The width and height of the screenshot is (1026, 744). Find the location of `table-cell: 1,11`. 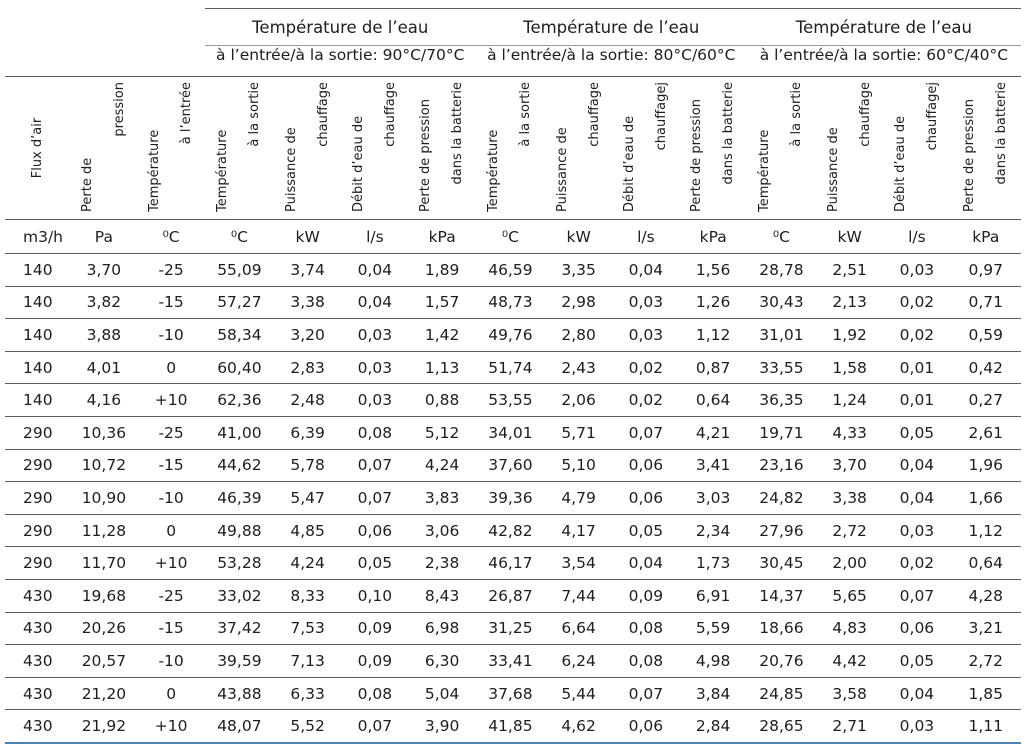

table-cell: 1,11 is located at coordinates (985, 726).